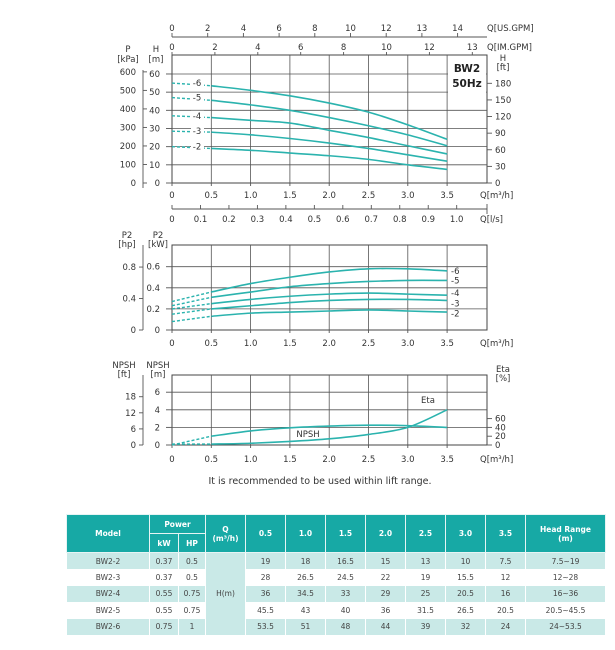 Image resolution: width=615 pixels, height=650 pixels. I want to click on npsh-ft-axis-unit: [ft], so click(124, 375).